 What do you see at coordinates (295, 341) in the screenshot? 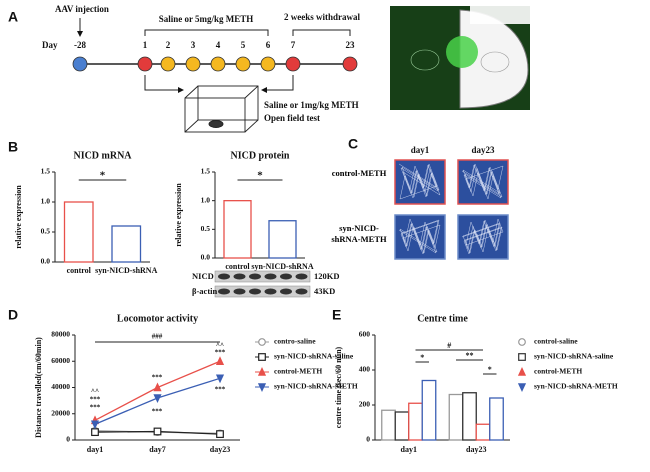
I see `legend-label: contro-saline` at bounding box center [295, 341].